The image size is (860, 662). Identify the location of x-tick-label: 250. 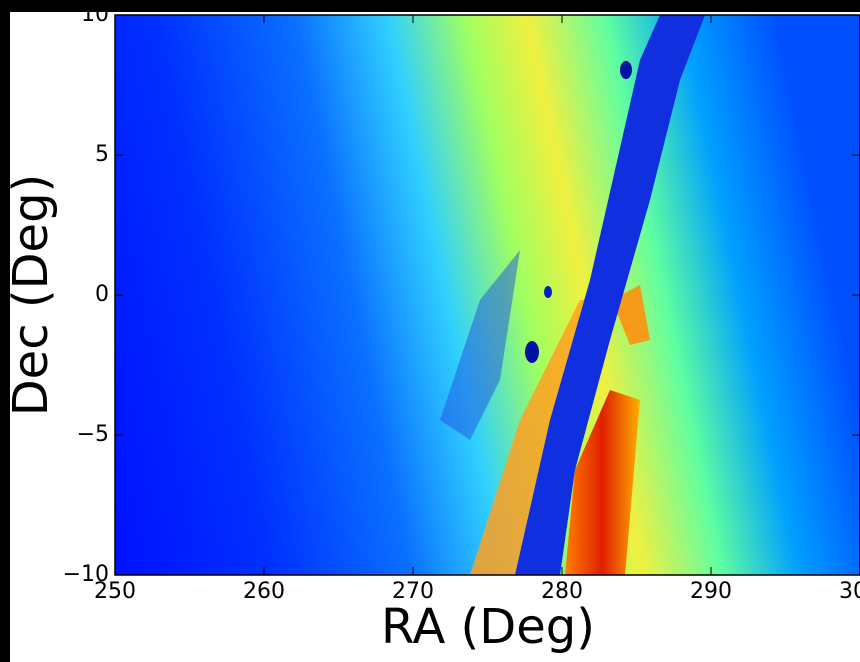
(115, 591).